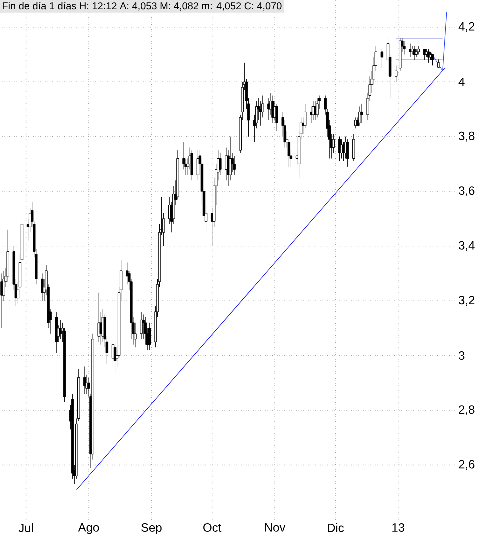  Describe the element at coordinates (466, 137) in the screenshot. I see `y-tick-label: 3,8` at that location.